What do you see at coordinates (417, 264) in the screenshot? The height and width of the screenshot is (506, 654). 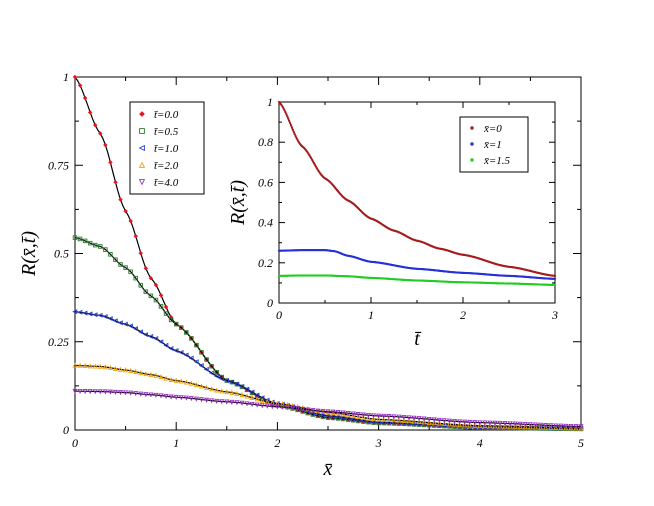 I see `series-x̄=1` at bounding box center [417, 264].